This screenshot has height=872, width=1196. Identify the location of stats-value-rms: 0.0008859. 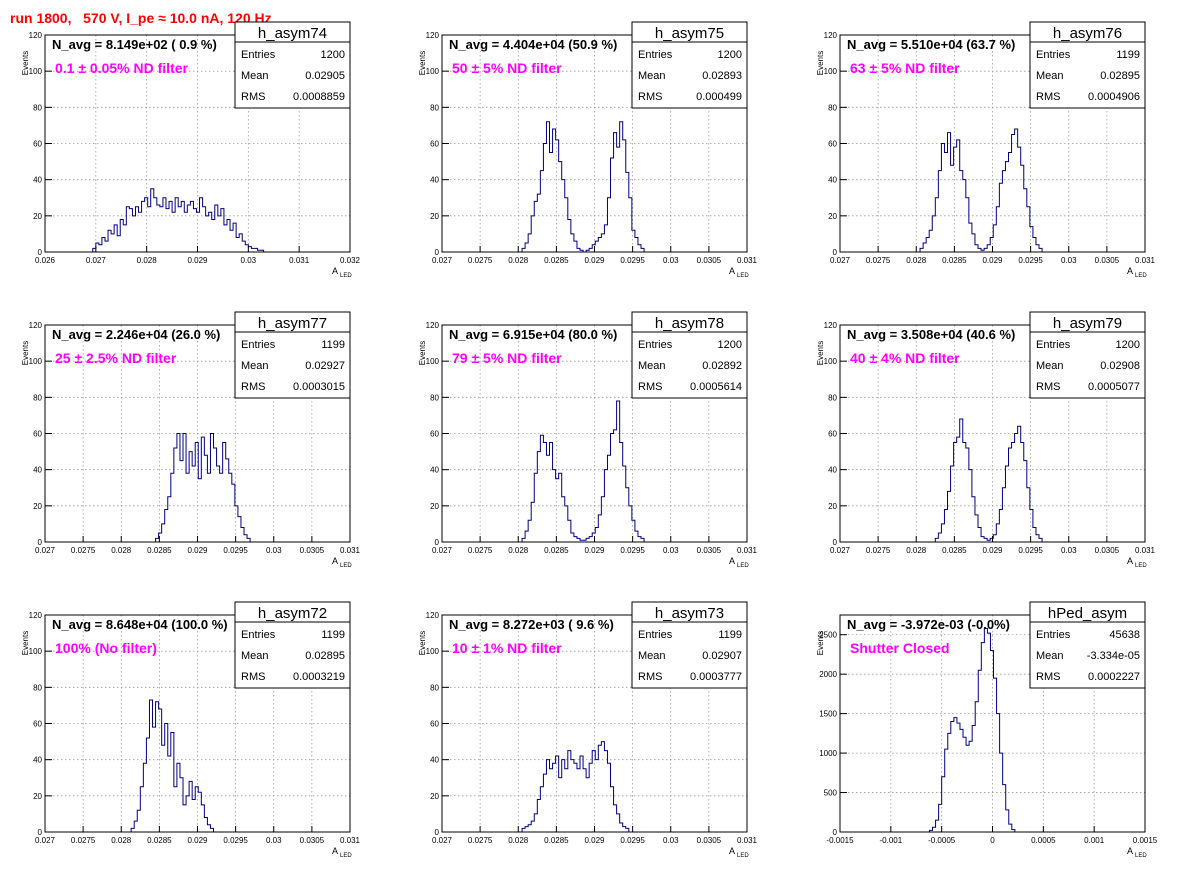
(319, 97).